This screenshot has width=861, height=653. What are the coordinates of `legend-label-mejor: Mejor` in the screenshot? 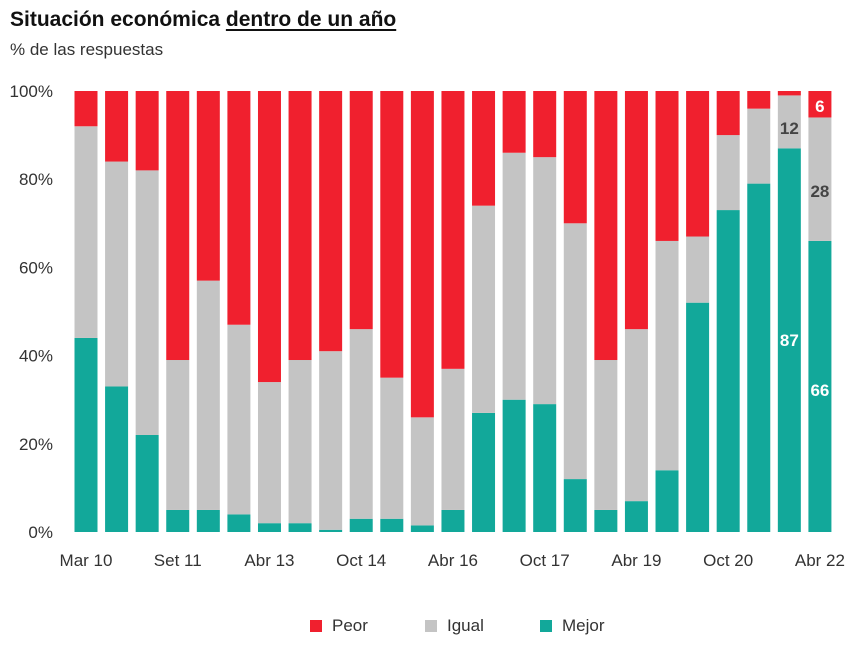 It's located at (583, 625).